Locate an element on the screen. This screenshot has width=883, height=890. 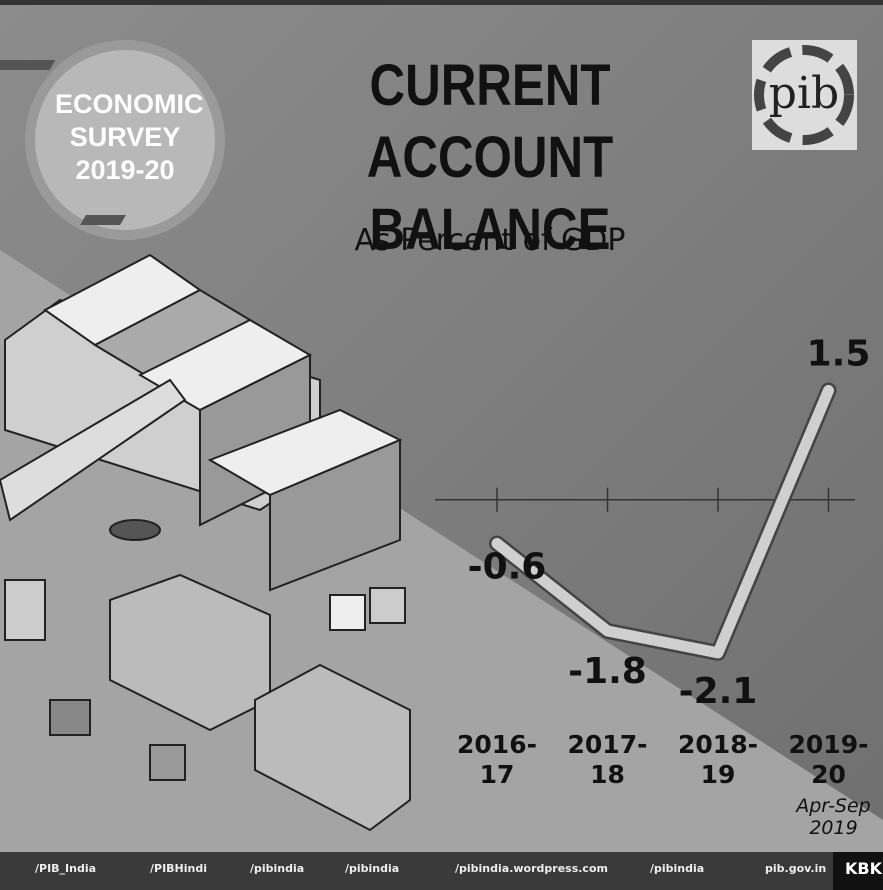
badge-circle is located at coordinates (125, 140).